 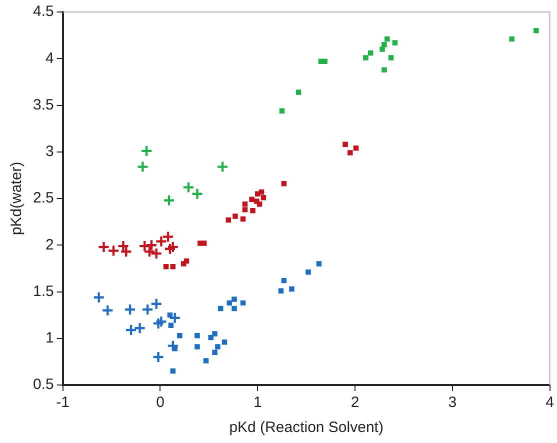 What do you see at coordinates (50, 338) in the screenshot?
I see `y-tick-label: 1` at bounding box center [50, 338].